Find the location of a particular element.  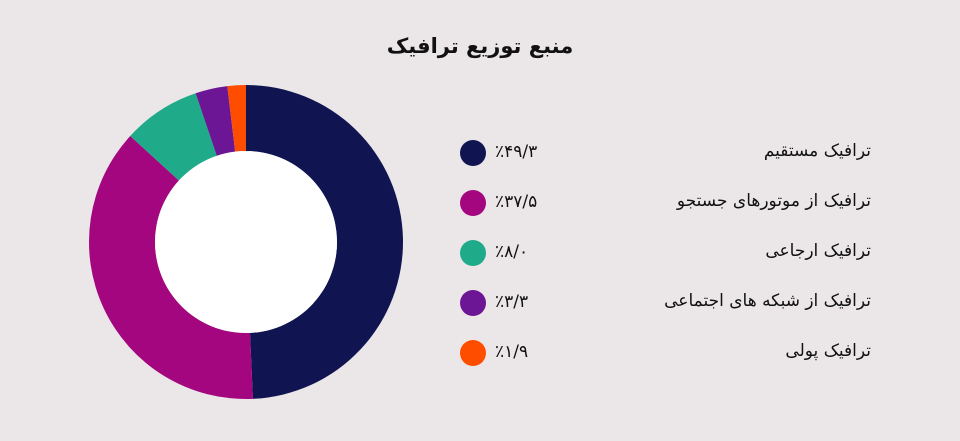

legend-value: ٪۳/۳ is located at coordinates (512, 302).